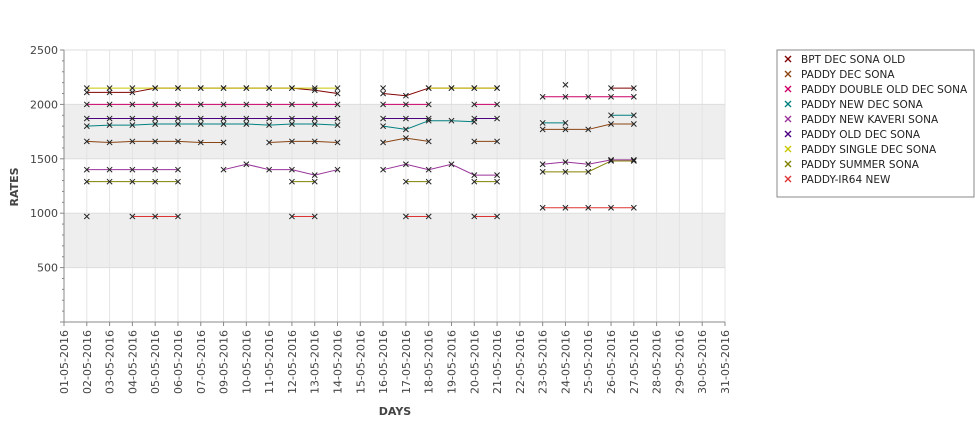  I want to click on x-tick-label: 15-05-2016, so click(360, 362).